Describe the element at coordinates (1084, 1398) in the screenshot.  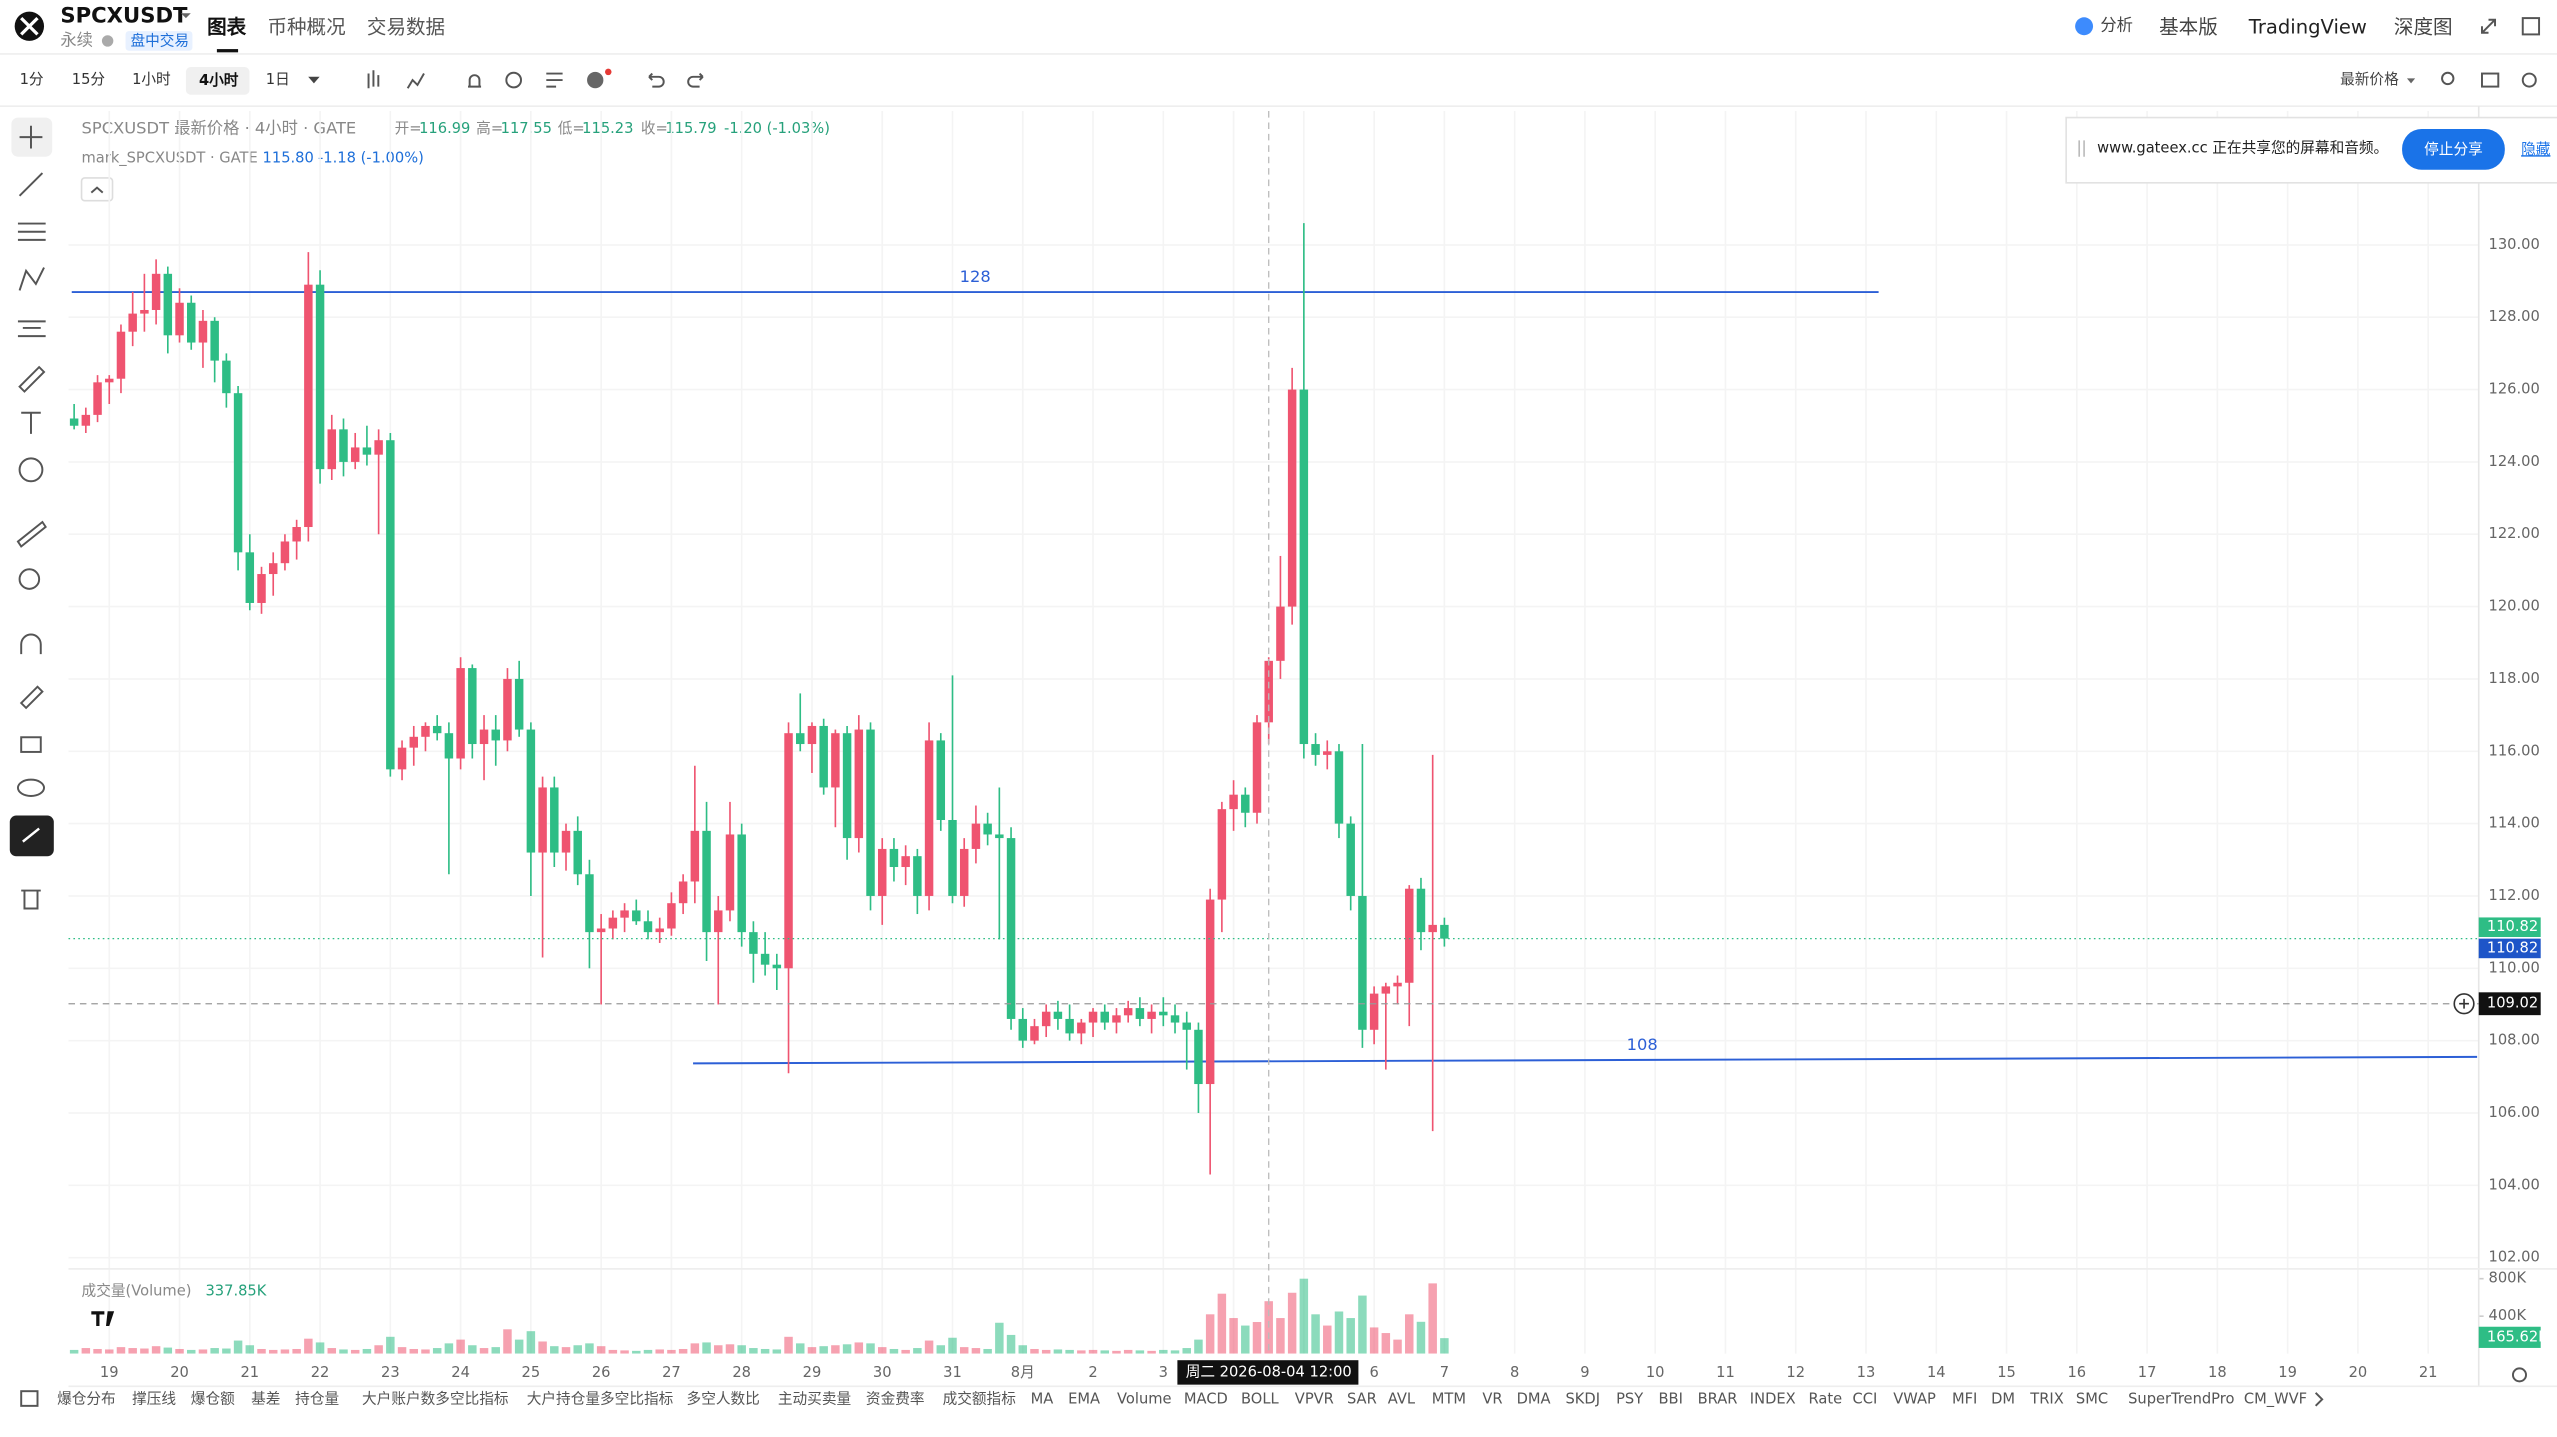
I see `indicator: EMA` at that location.